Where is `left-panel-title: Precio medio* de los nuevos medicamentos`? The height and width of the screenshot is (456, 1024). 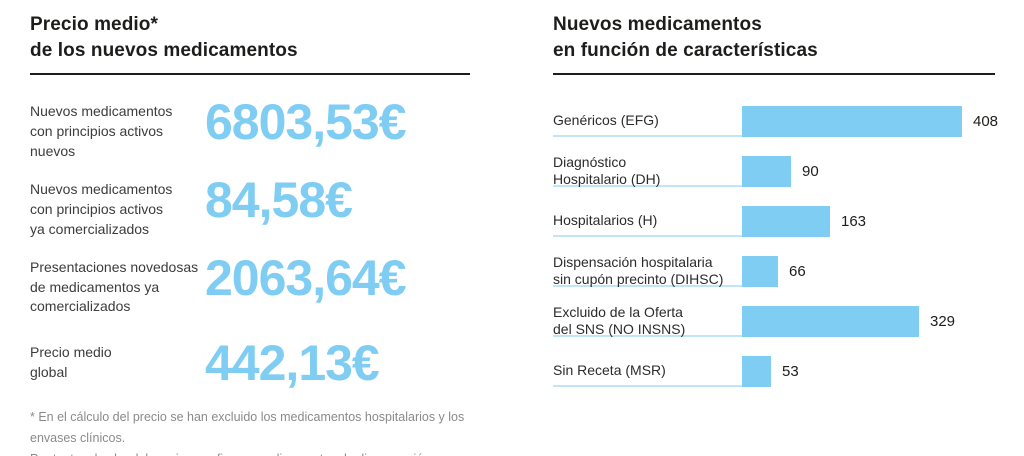 left-panel-title: Precio medio* de los nuevos medicamentos is located at coordinates (164, 38).